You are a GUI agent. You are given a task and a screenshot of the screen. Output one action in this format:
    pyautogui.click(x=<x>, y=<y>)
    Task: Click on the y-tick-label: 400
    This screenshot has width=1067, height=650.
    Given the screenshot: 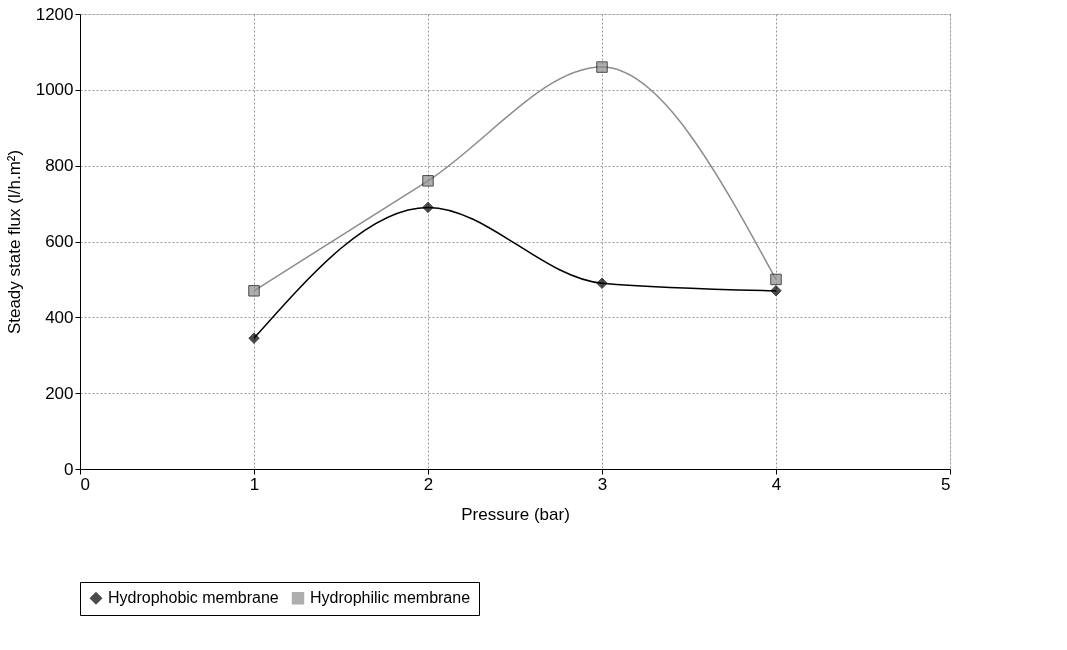 What is the action you would take?
    pyautogui.click(x=59, y=317)
    